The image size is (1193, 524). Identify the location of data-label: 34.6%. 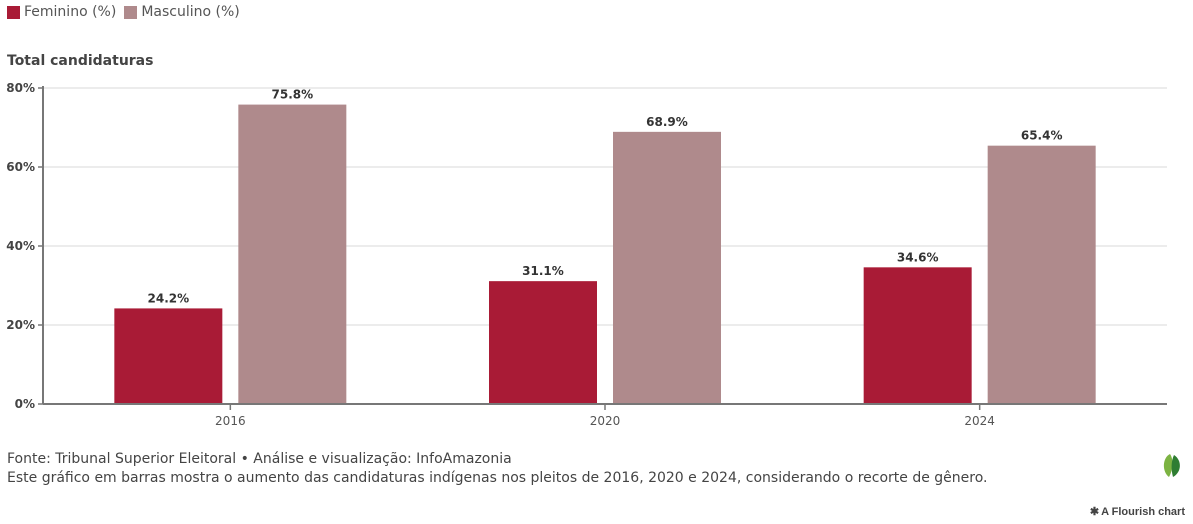
(918, 257).